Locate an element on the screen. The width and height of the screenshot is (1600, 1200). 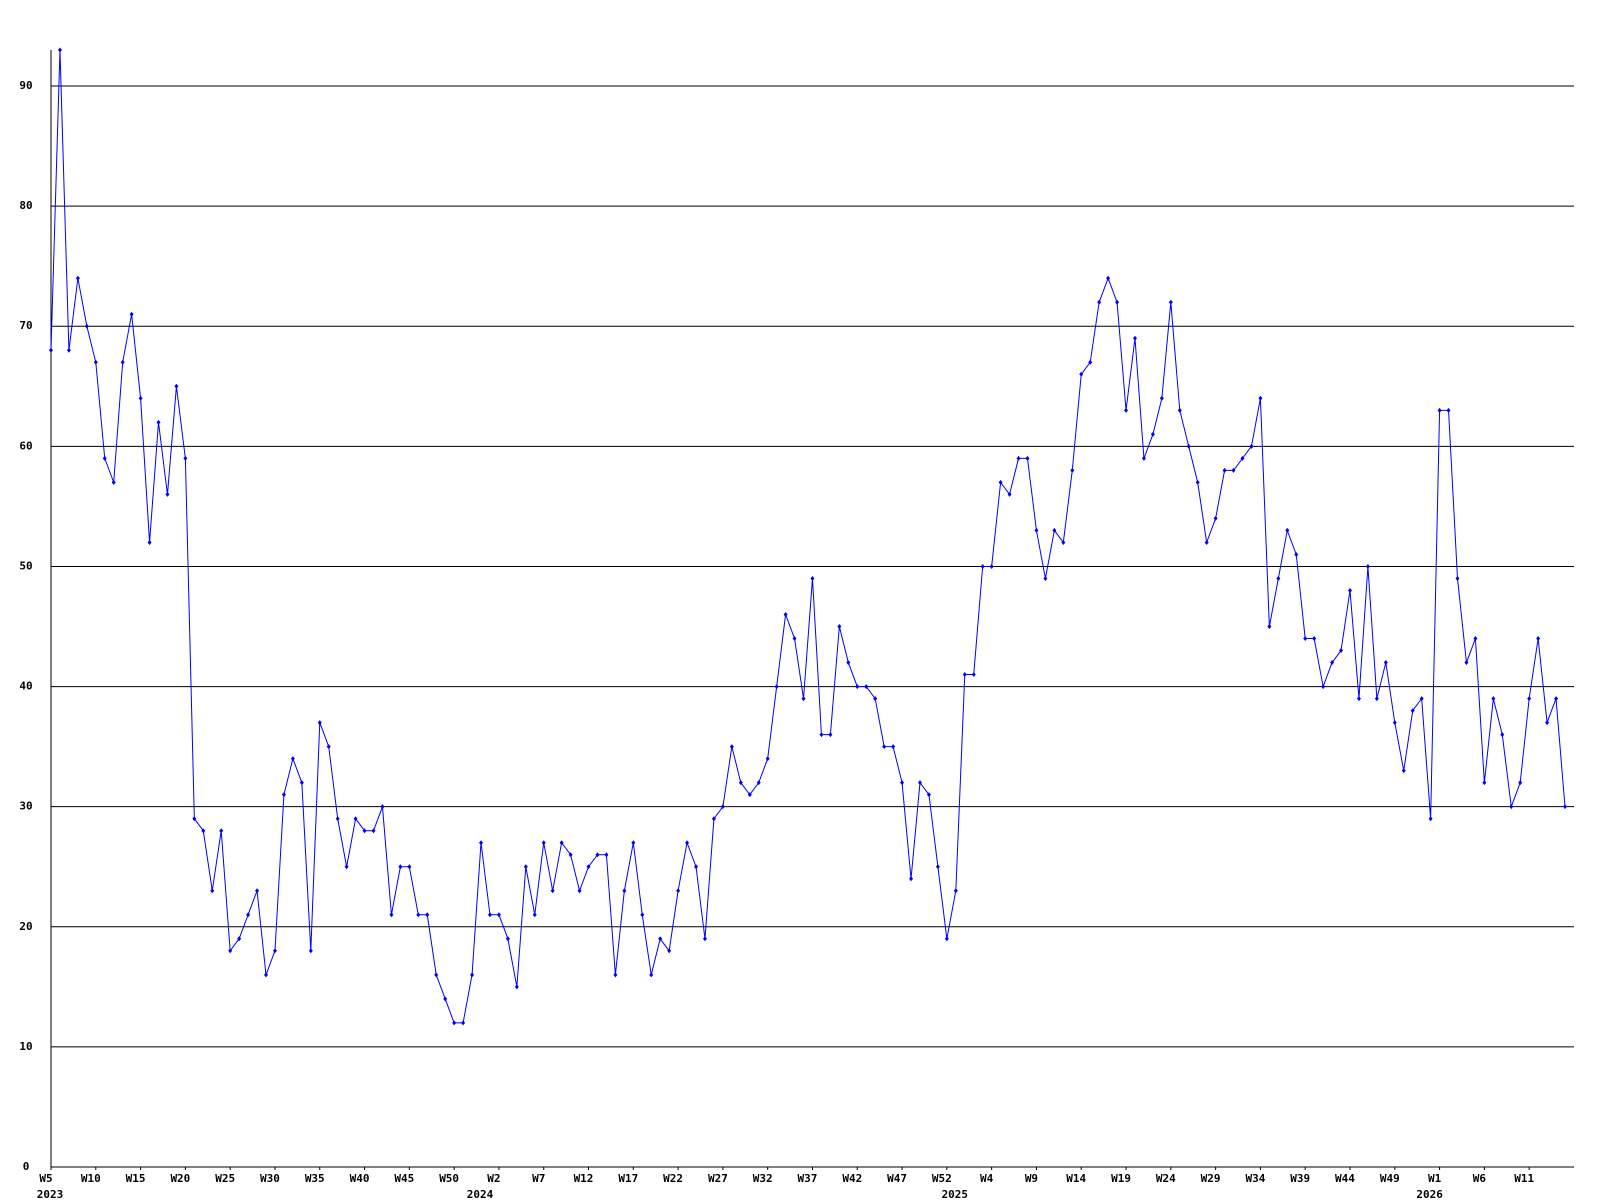
x-tick-label: W52 is located at coordinates (942, 1178).